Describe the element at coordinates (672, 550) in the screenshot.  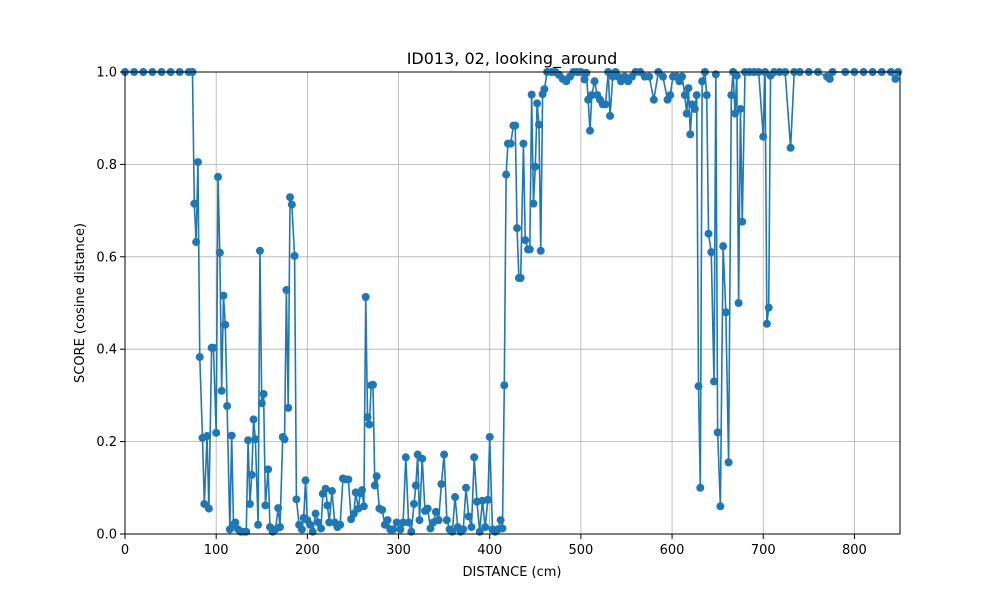
I see `x-tick-label: 600` at that location.